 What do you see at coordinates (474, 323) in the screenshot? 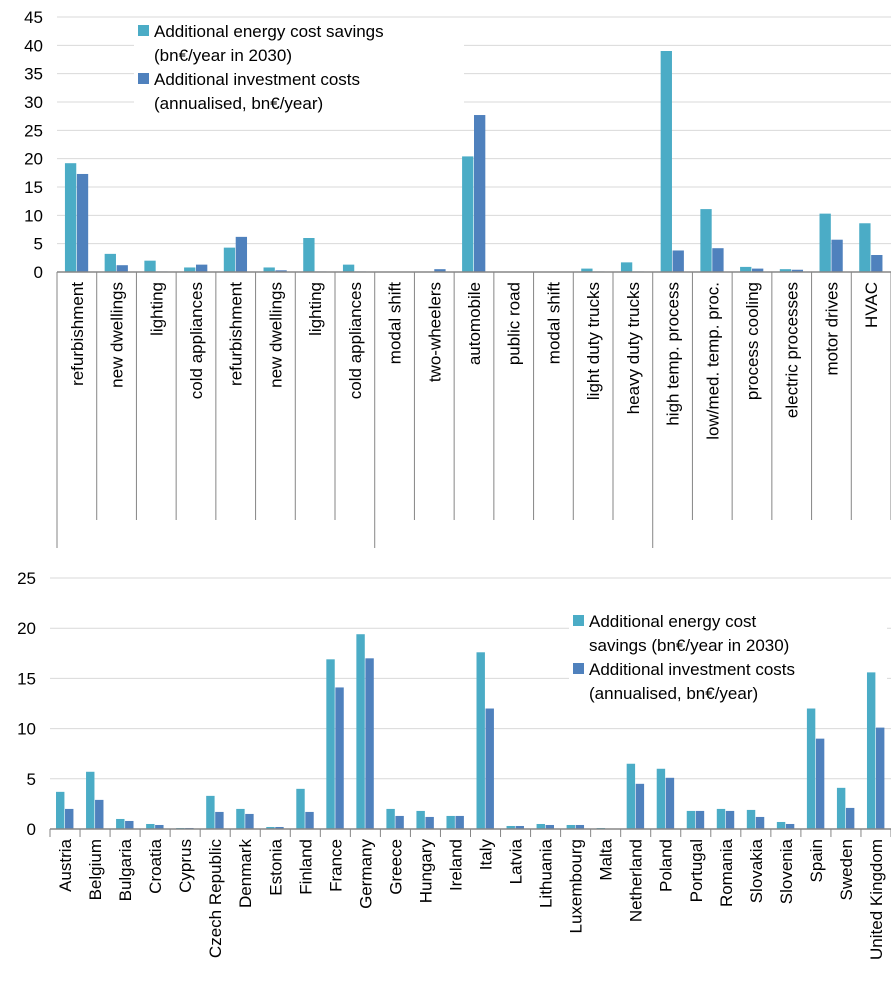
I see `x-tick-label: automobile` at bounding box center [474, 323].